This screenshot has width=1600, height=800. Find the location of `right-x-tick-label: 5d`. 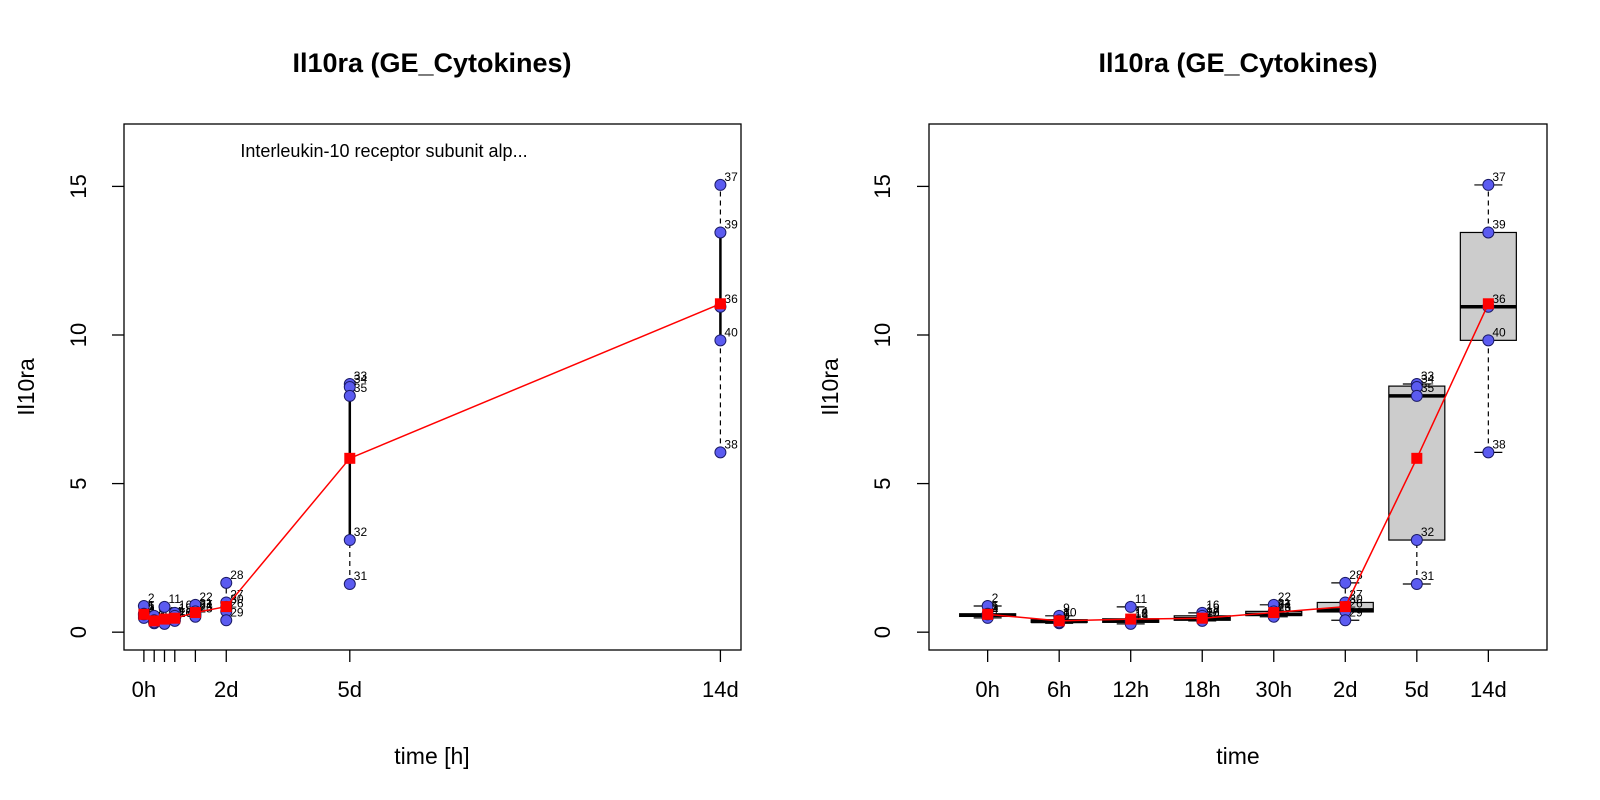

right-x-tick-label: 5d is located at coordinates (1417, 689).